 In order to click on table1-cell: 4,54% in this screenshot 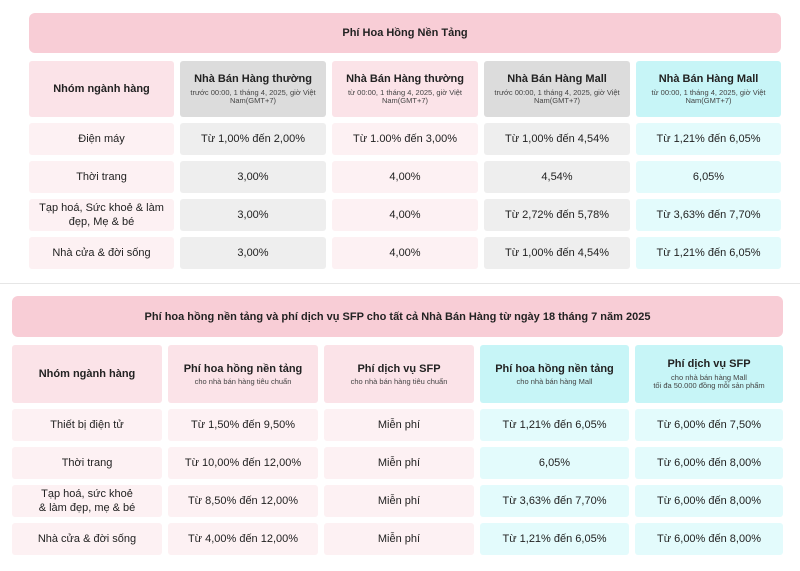, I will do `click(557, 177)`.